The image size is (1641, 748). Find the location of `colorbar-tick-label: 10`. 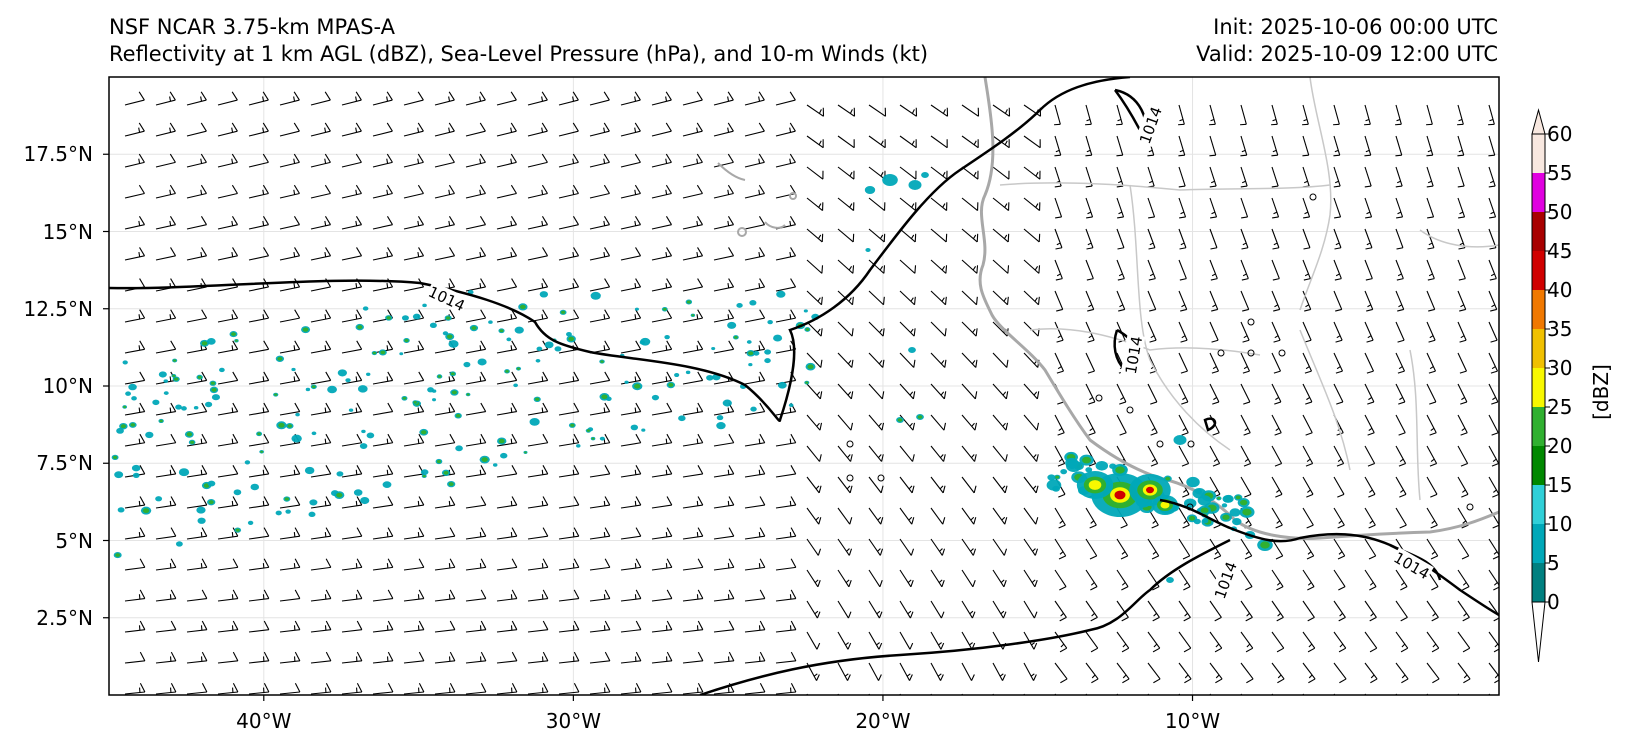

colorbar-tick-label: 10 is located at coordinates (1560, 524).